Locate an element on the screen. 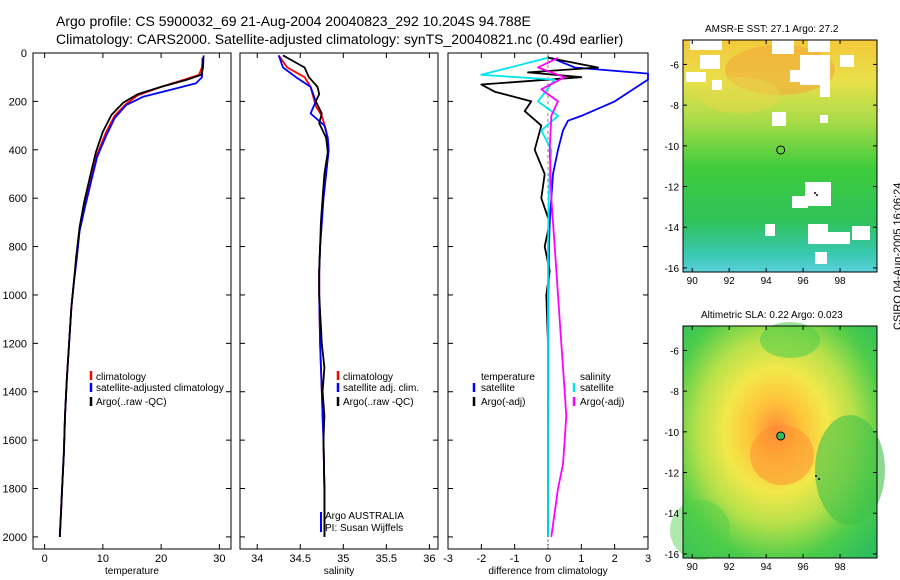 This screenshot has width=900, height=580. y-tick-label: 1600 is located at coordinates (15, 441).